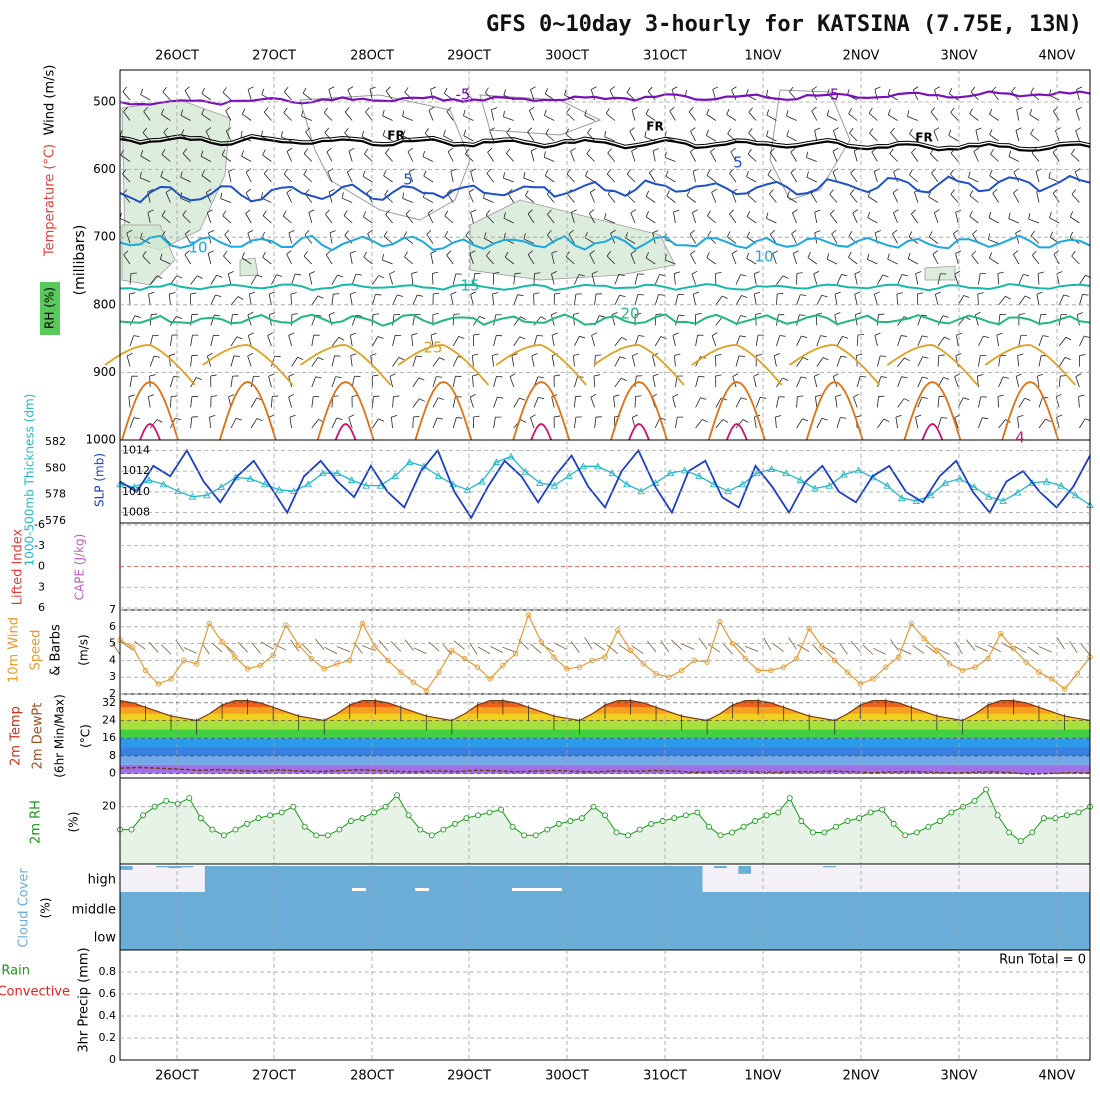 The image size is (1100, 1100). Describe the element at coordinates (372, 56) in the screenshot. I see `date-label-top: 28OCT` at that location.